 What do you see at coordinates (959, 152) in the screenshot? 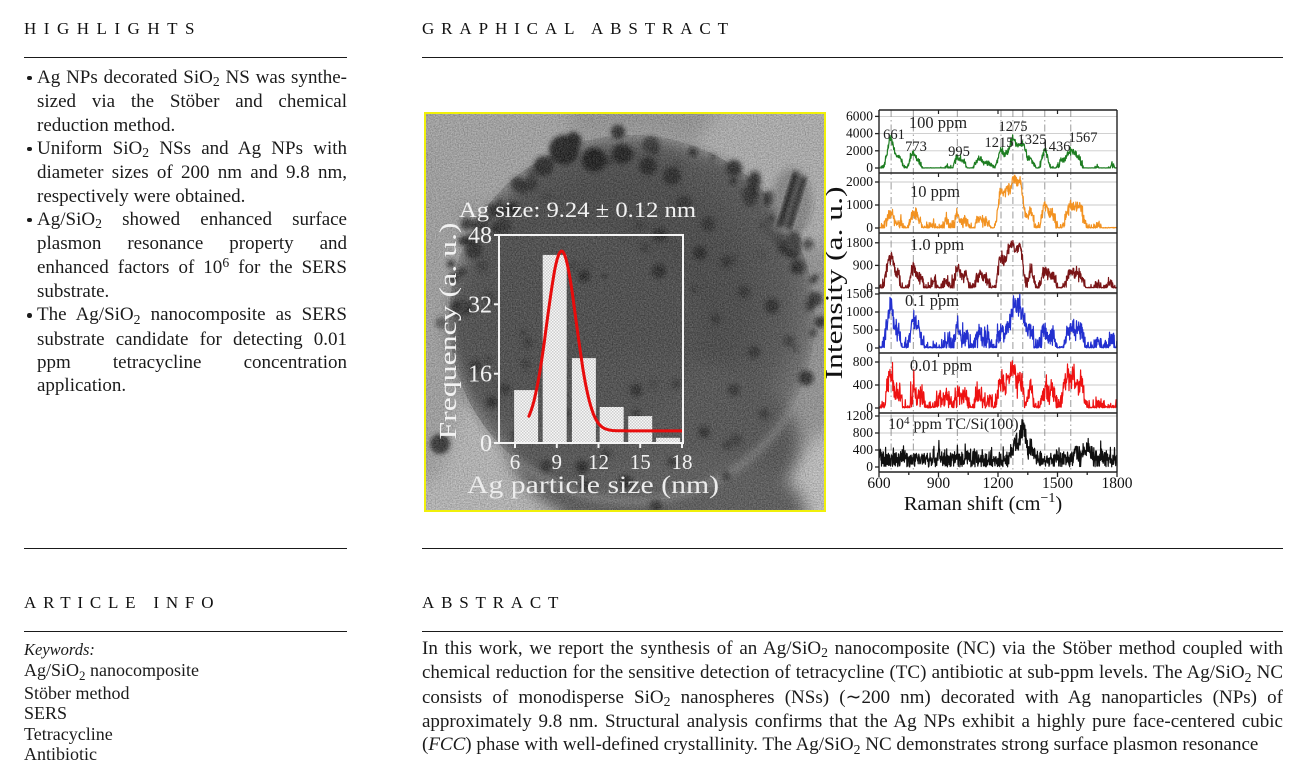
I see `svg-text: 995` at bounding box center [959, 152].